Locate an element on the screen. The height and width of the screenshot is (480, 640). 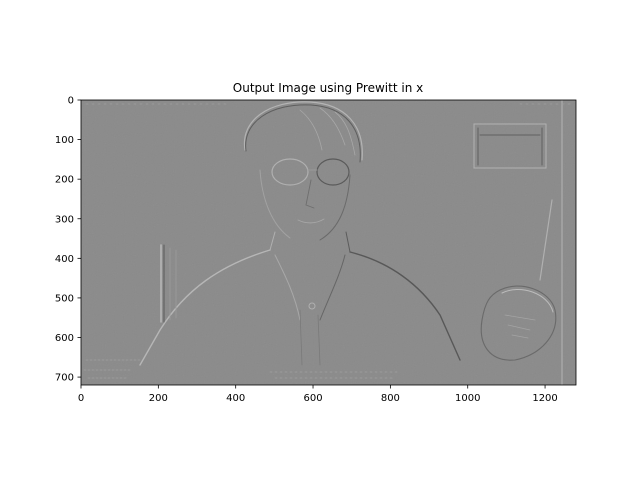
x-tick-label: 1200 is located at coordinates (544, 398).